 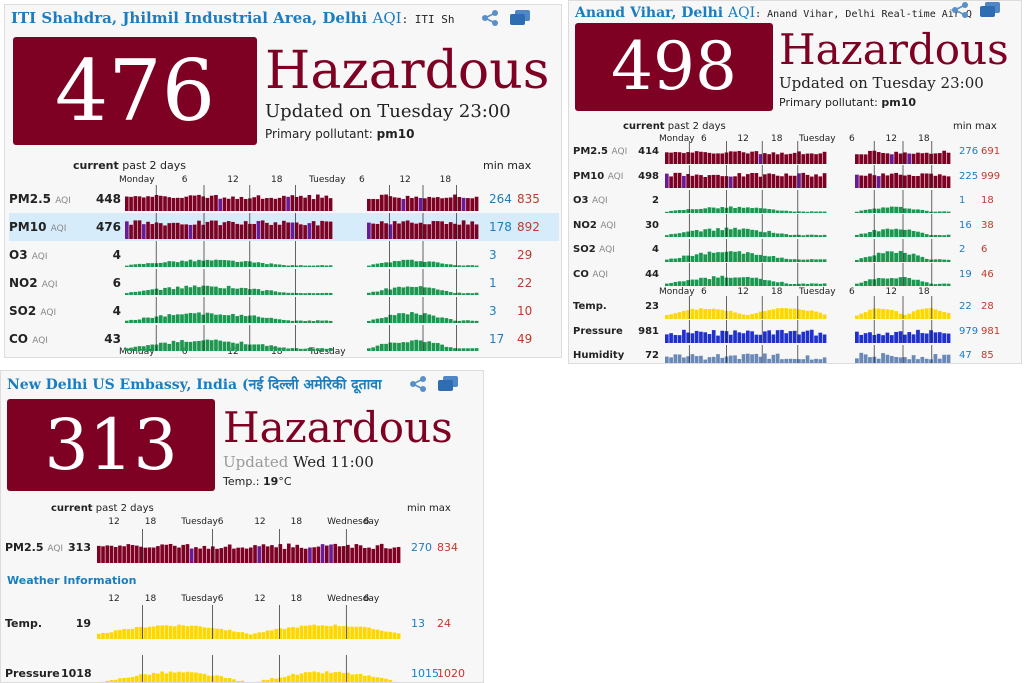 I want to click on pollutant-row: PM2.5 AQI 313 270 834, so click(x=243, y=547).